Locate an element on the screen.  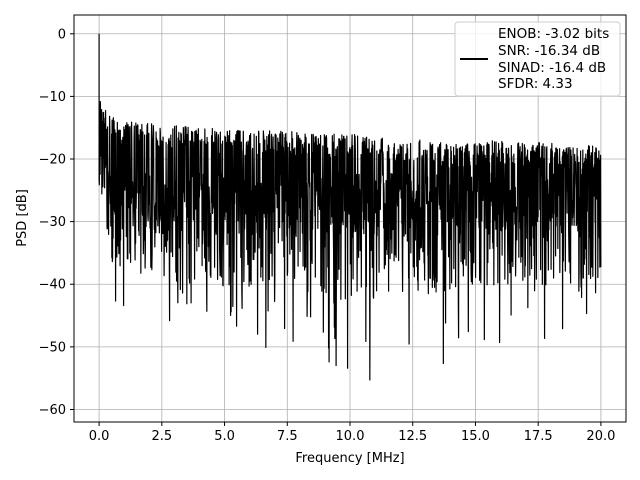
y-tick-label: −50 is located at coordinates (52, 347).